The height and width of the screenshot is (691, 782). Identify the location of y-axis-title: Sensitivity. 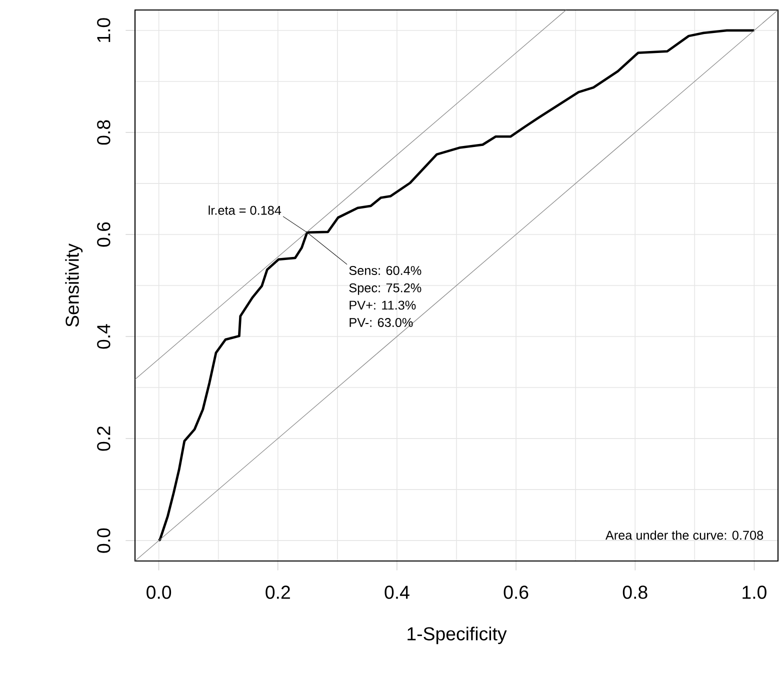
(74, 285).